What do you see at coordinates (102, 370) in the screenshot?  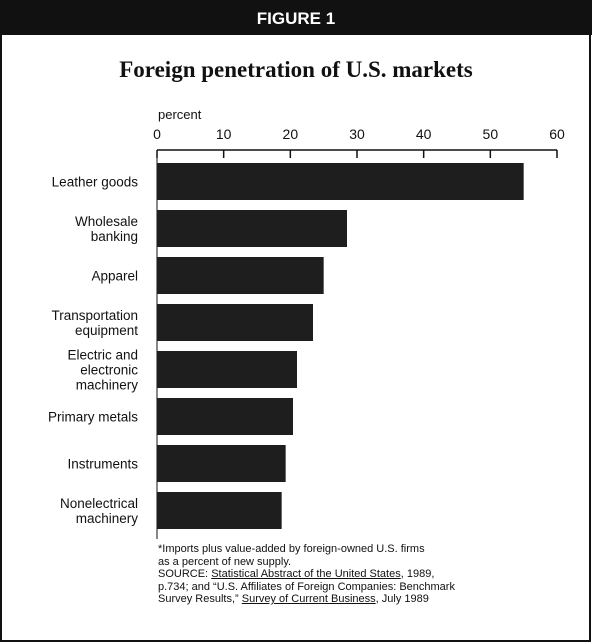 I see `y-tick-label: Electric and electronic machinery` at bounding box center [102, 370].